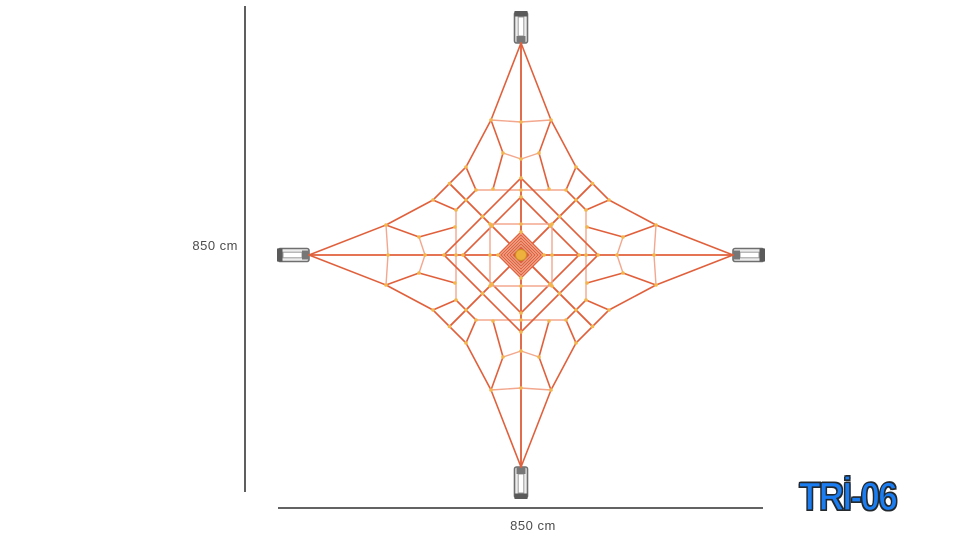  I want to click on anchor-hardware-left, so click(293, 255).